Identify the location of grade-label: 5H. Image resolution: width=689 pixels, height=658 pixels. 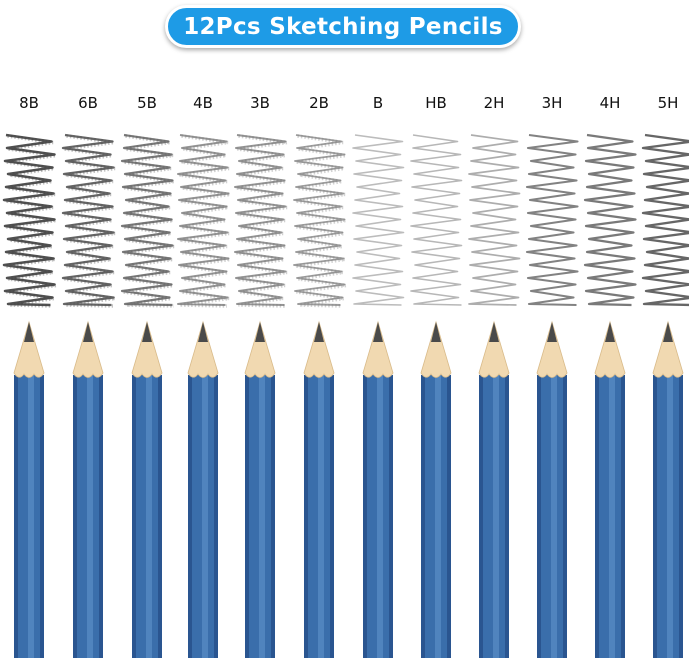
(668, 103).